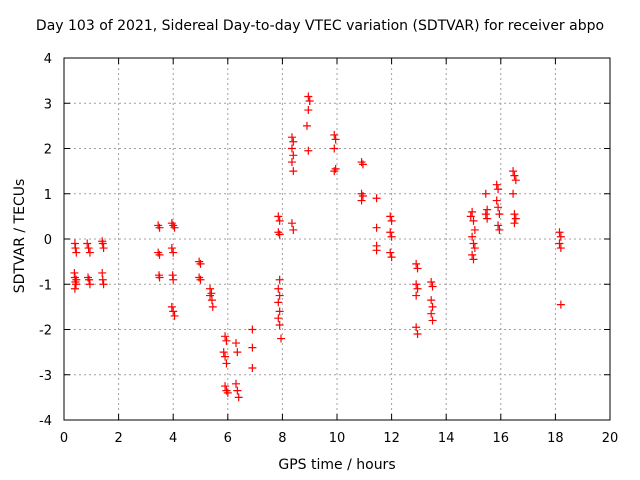  Describe the element at coordinates (20, 236) in the screenshot. I see `y-axis-label: SDTVAR / TECUs` at that location.